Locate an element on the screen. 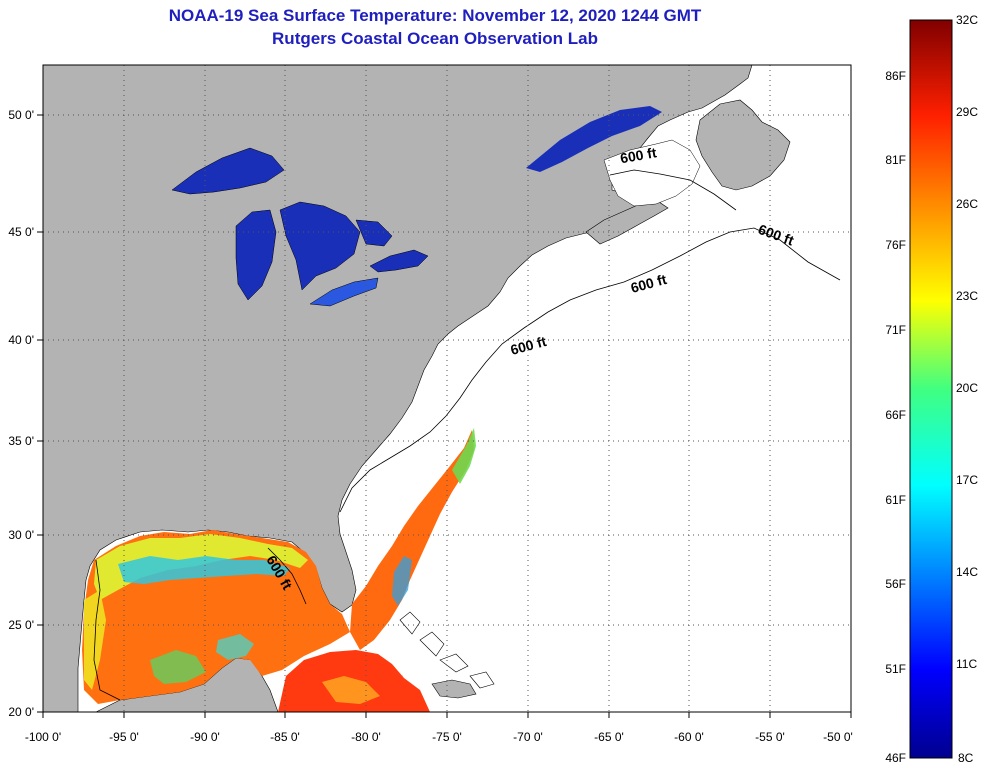 This screenshot has width=984, height=770. lat-label: 30 0' is located at coordinates (21, 535).